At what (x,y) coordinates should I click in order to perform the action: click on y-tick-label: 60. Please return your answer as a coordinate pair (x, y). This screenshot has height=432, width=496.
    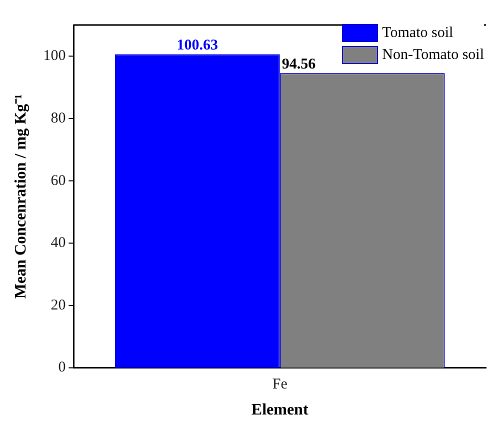
    Looking at the image, I should click on (58, 180).